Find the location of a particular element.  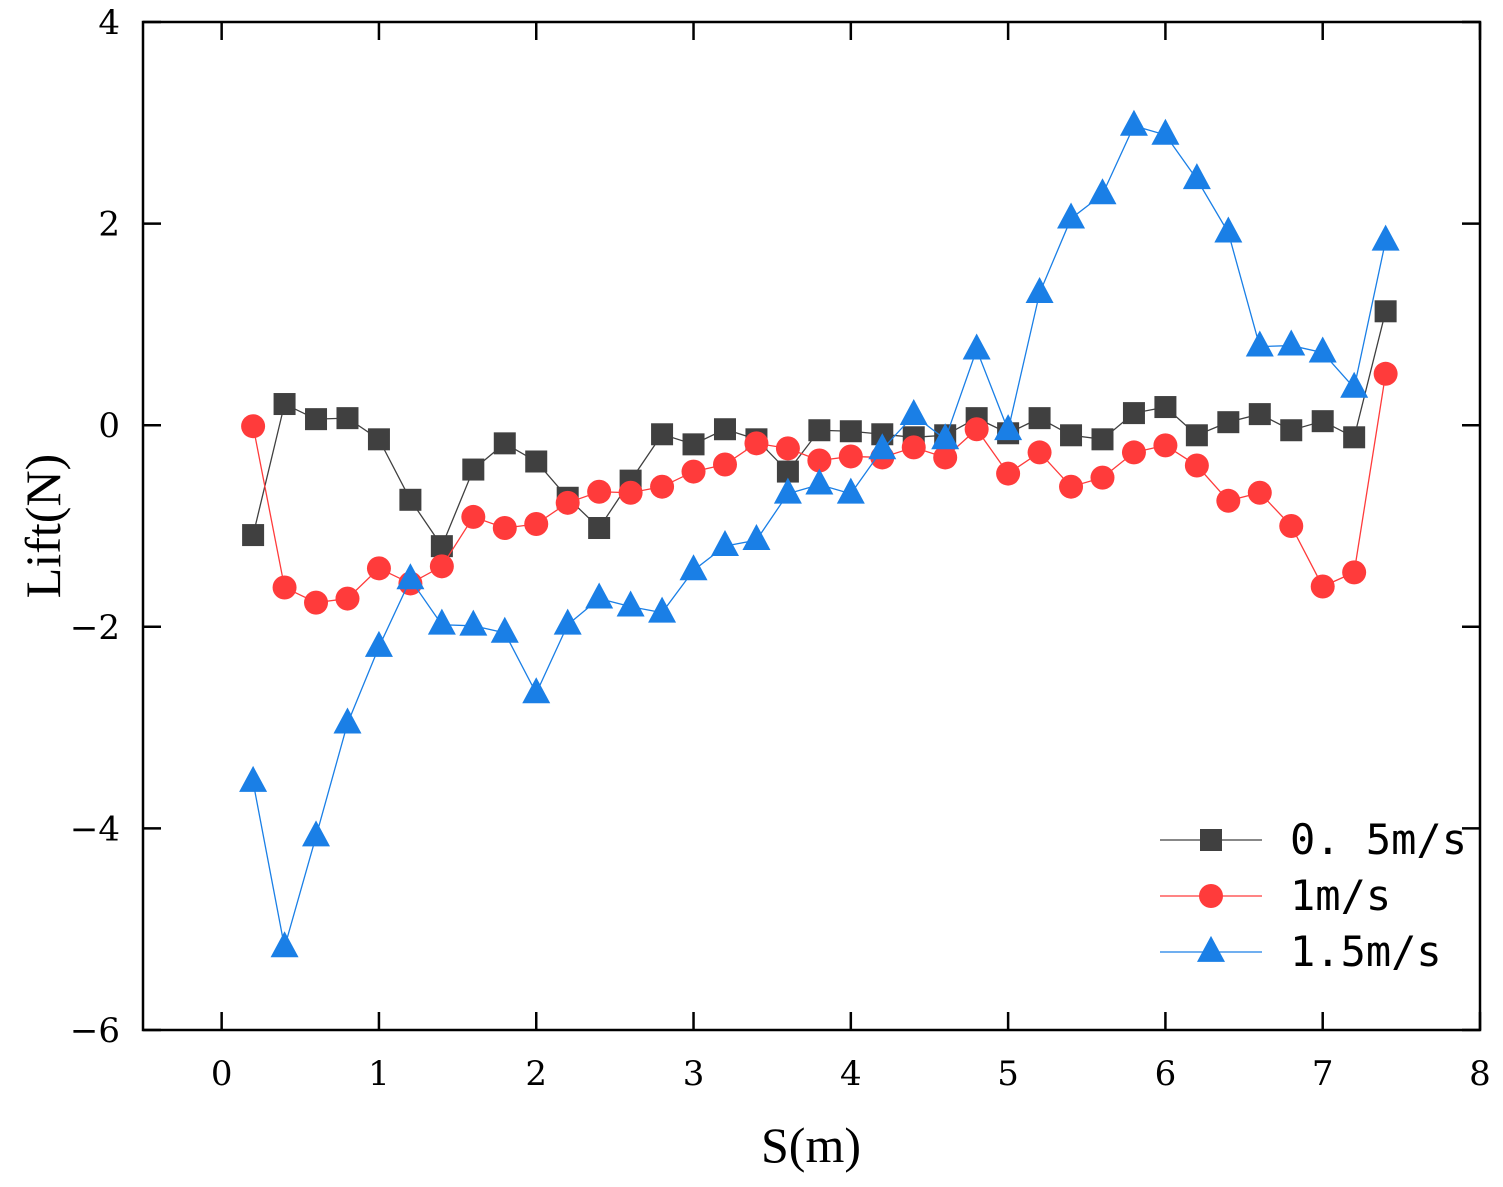

legend-label: 1m/s is located at coordinates (1340, 895).